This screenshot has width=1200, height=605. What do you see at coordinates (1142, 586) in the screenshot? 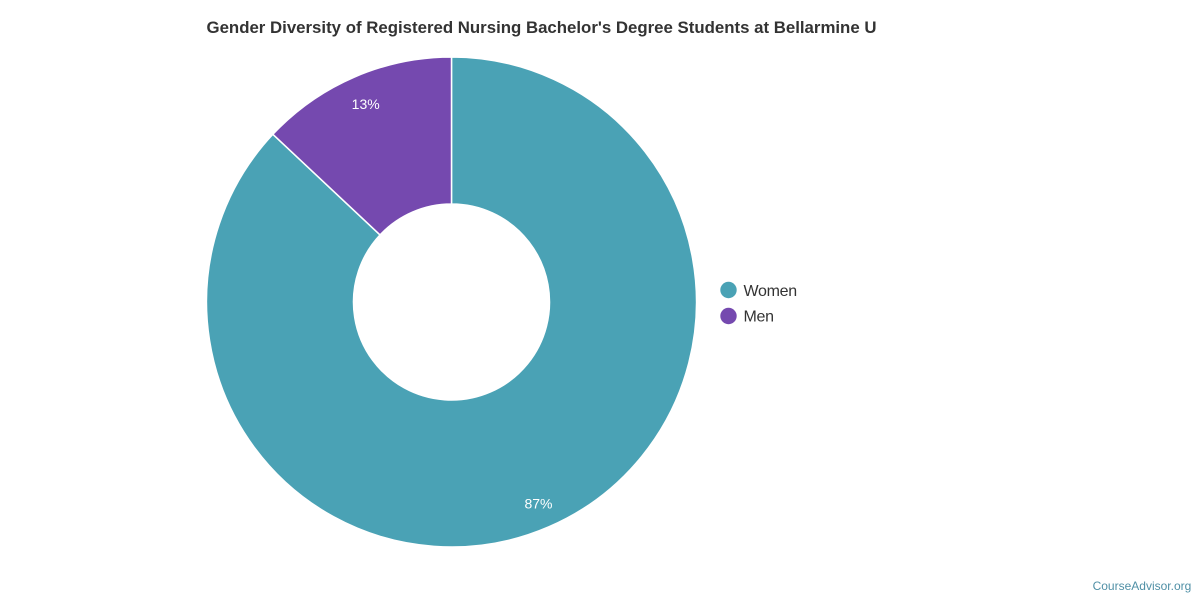
I see `svg-text: CourseAdvisor.org` at bounding box center [1142, 586].